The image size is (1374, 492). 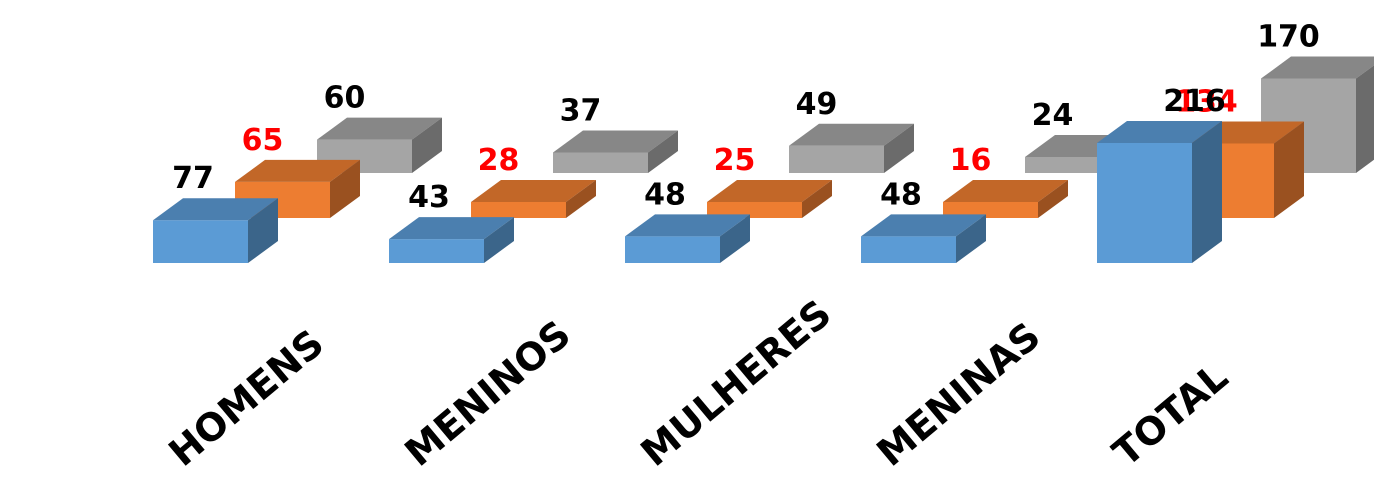 I want to click on data-label-total-series-3: 170, so click(x=1288, y=37).